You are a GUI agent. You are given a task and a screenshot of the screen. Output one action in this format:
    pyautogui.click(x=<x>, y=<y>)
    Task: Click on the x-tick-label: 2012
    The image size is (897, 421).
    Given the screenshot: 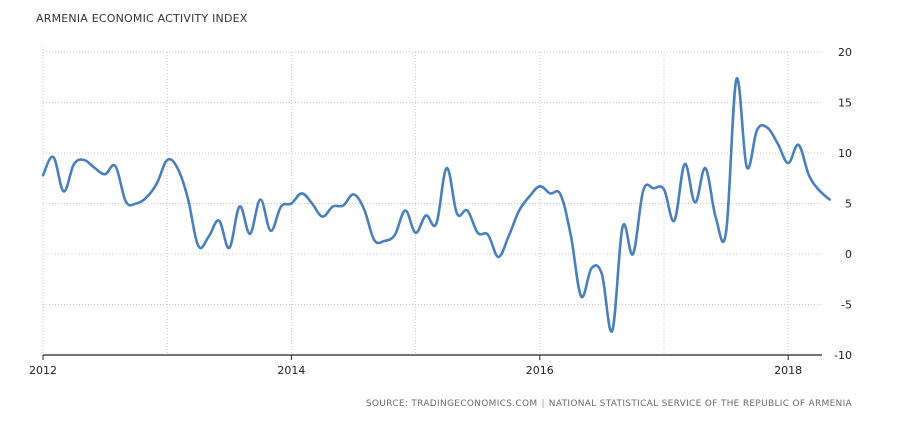 What is the action you would take?
    pyautogui.click(x=43, y=370)
    